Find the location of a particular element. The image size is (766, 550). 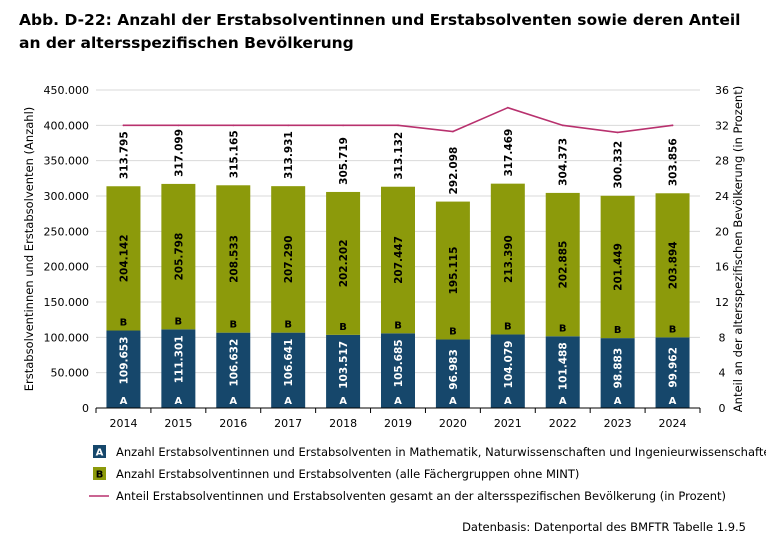

data-label-total: 317.469 is located at coordinates (509, 153).